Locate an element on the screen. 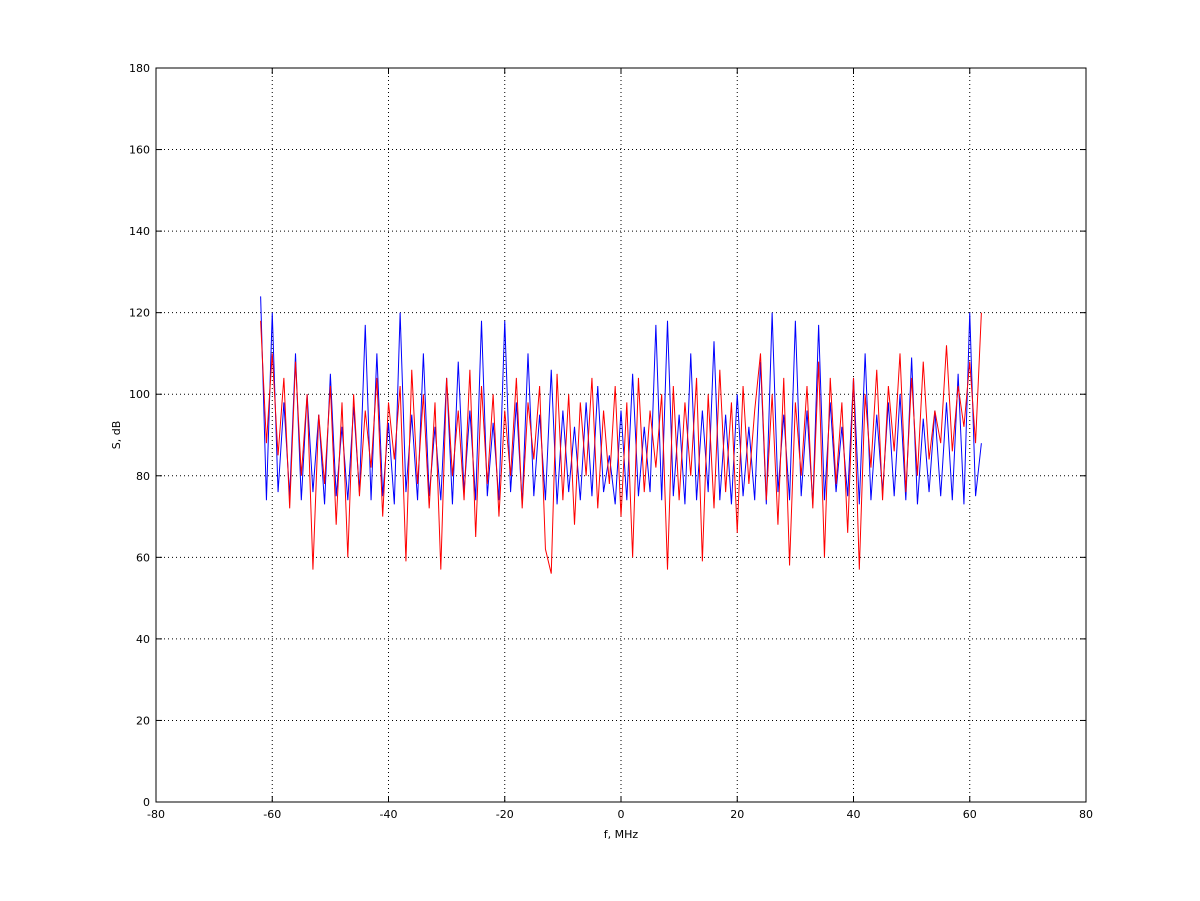 This screenshot has width=1200, height=901. y-tick-label: 180 is located at coordinates (139, 68).